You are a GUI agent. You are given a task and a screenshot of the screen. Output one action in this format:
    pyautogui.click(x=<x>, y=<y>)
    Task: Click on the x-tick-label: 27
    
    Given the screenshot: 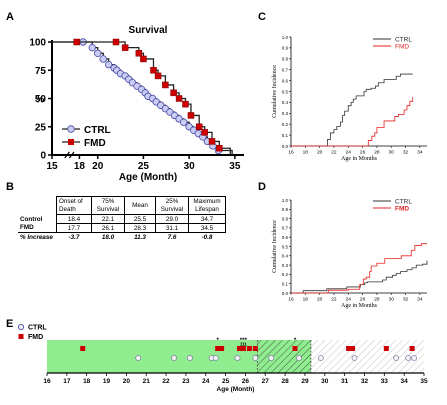 What is the action you would take?
    pyautogui.click(x=266, y=381)
    